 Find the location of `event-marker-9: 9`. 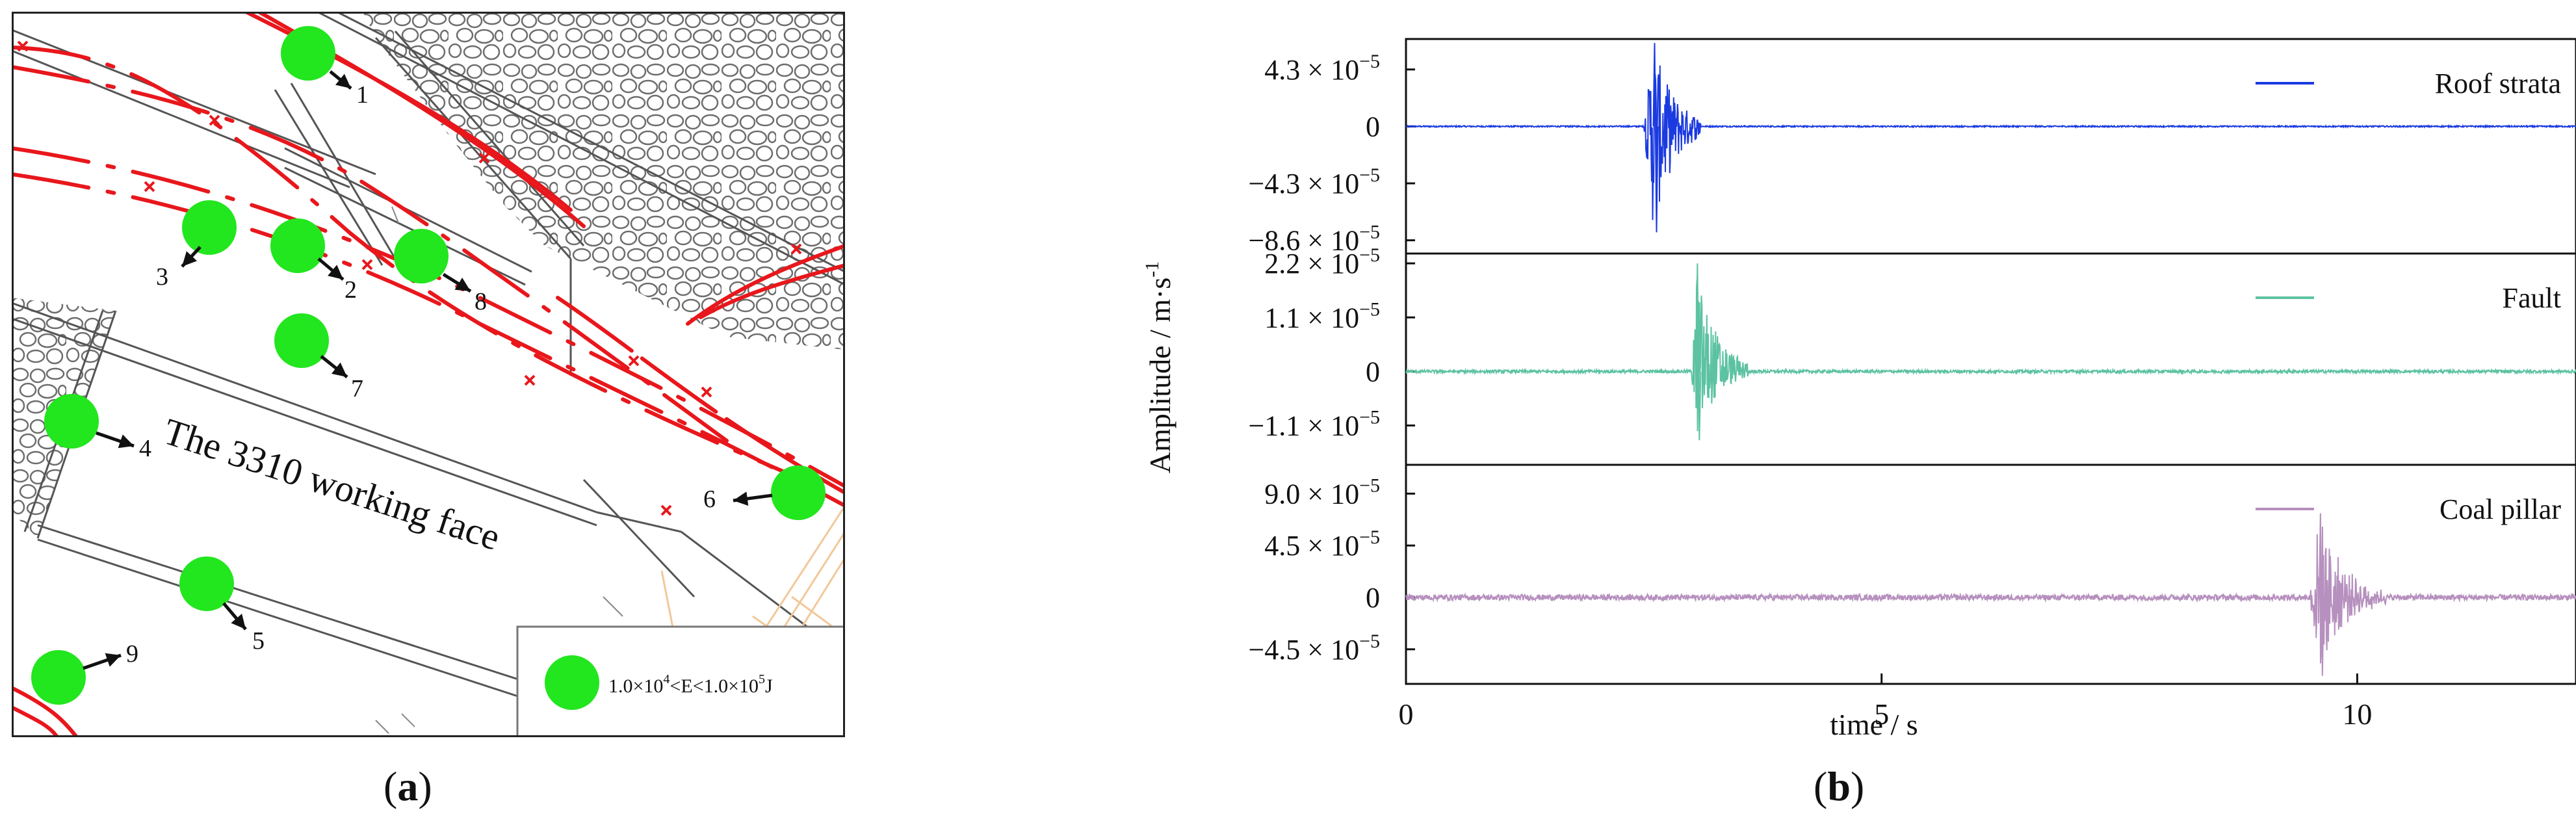

event-marker-9: 9 is located at coordinates (84, 672).